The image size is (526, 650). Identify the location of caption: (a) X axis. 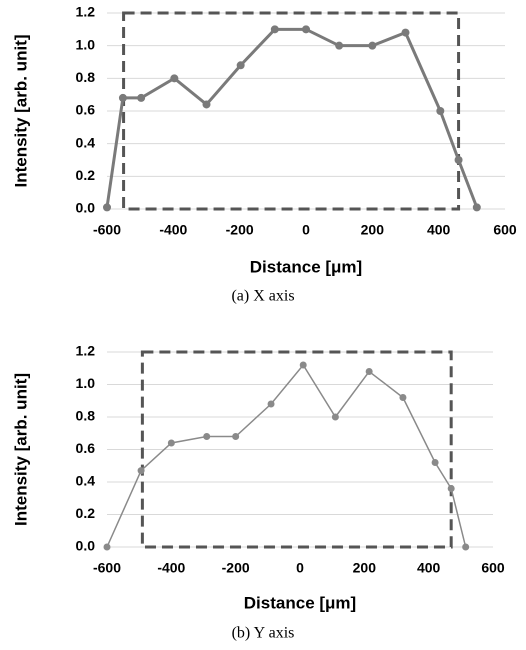
(262, 296).